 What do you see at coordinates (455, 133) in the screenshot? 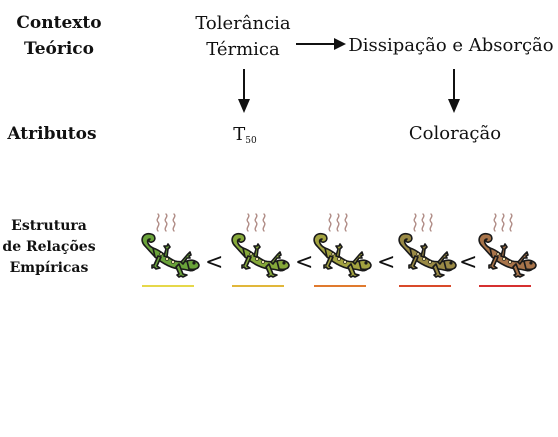
I see `attribute-coloracao: Coloração` at bounding box center [455, 133].